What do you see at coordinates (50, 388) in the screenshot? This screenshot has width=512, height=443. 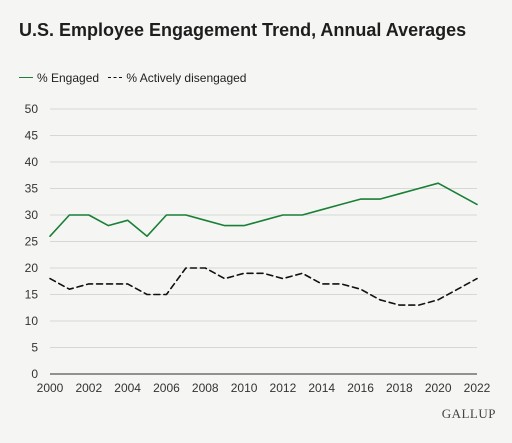 I see `x-tick-label: 2000` at bounding box center [50, 388].